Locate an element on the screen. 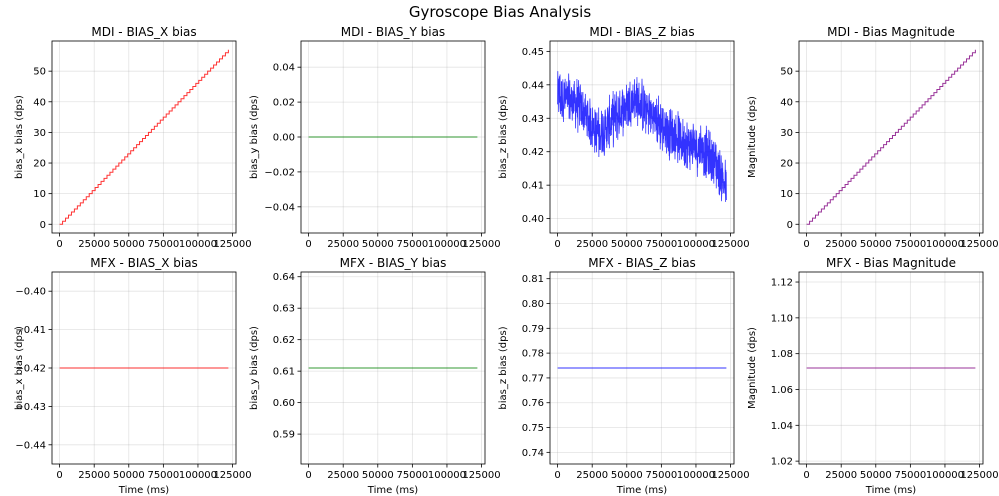  subplot-title: MFX - BIAS_Z bias is located at coordinates (642, 263).